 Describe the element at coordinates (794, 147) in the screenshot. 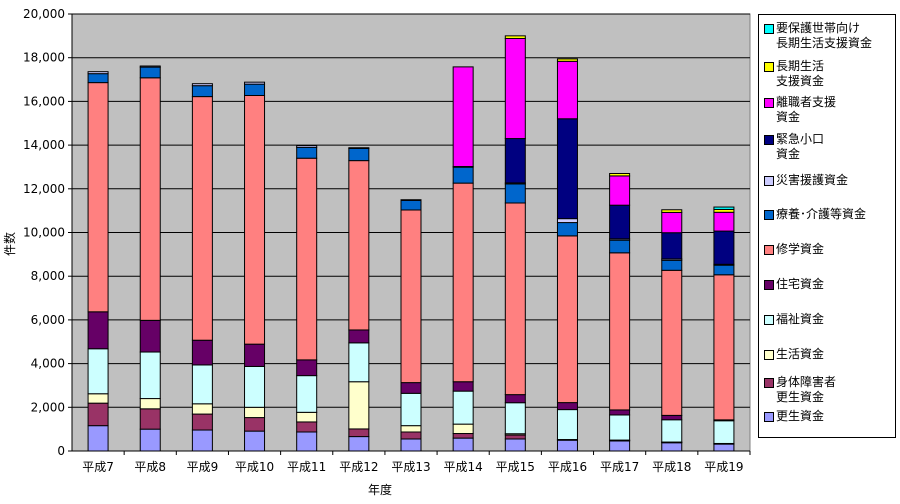

I see `legend-item: 緊急小口 資金` at that location.